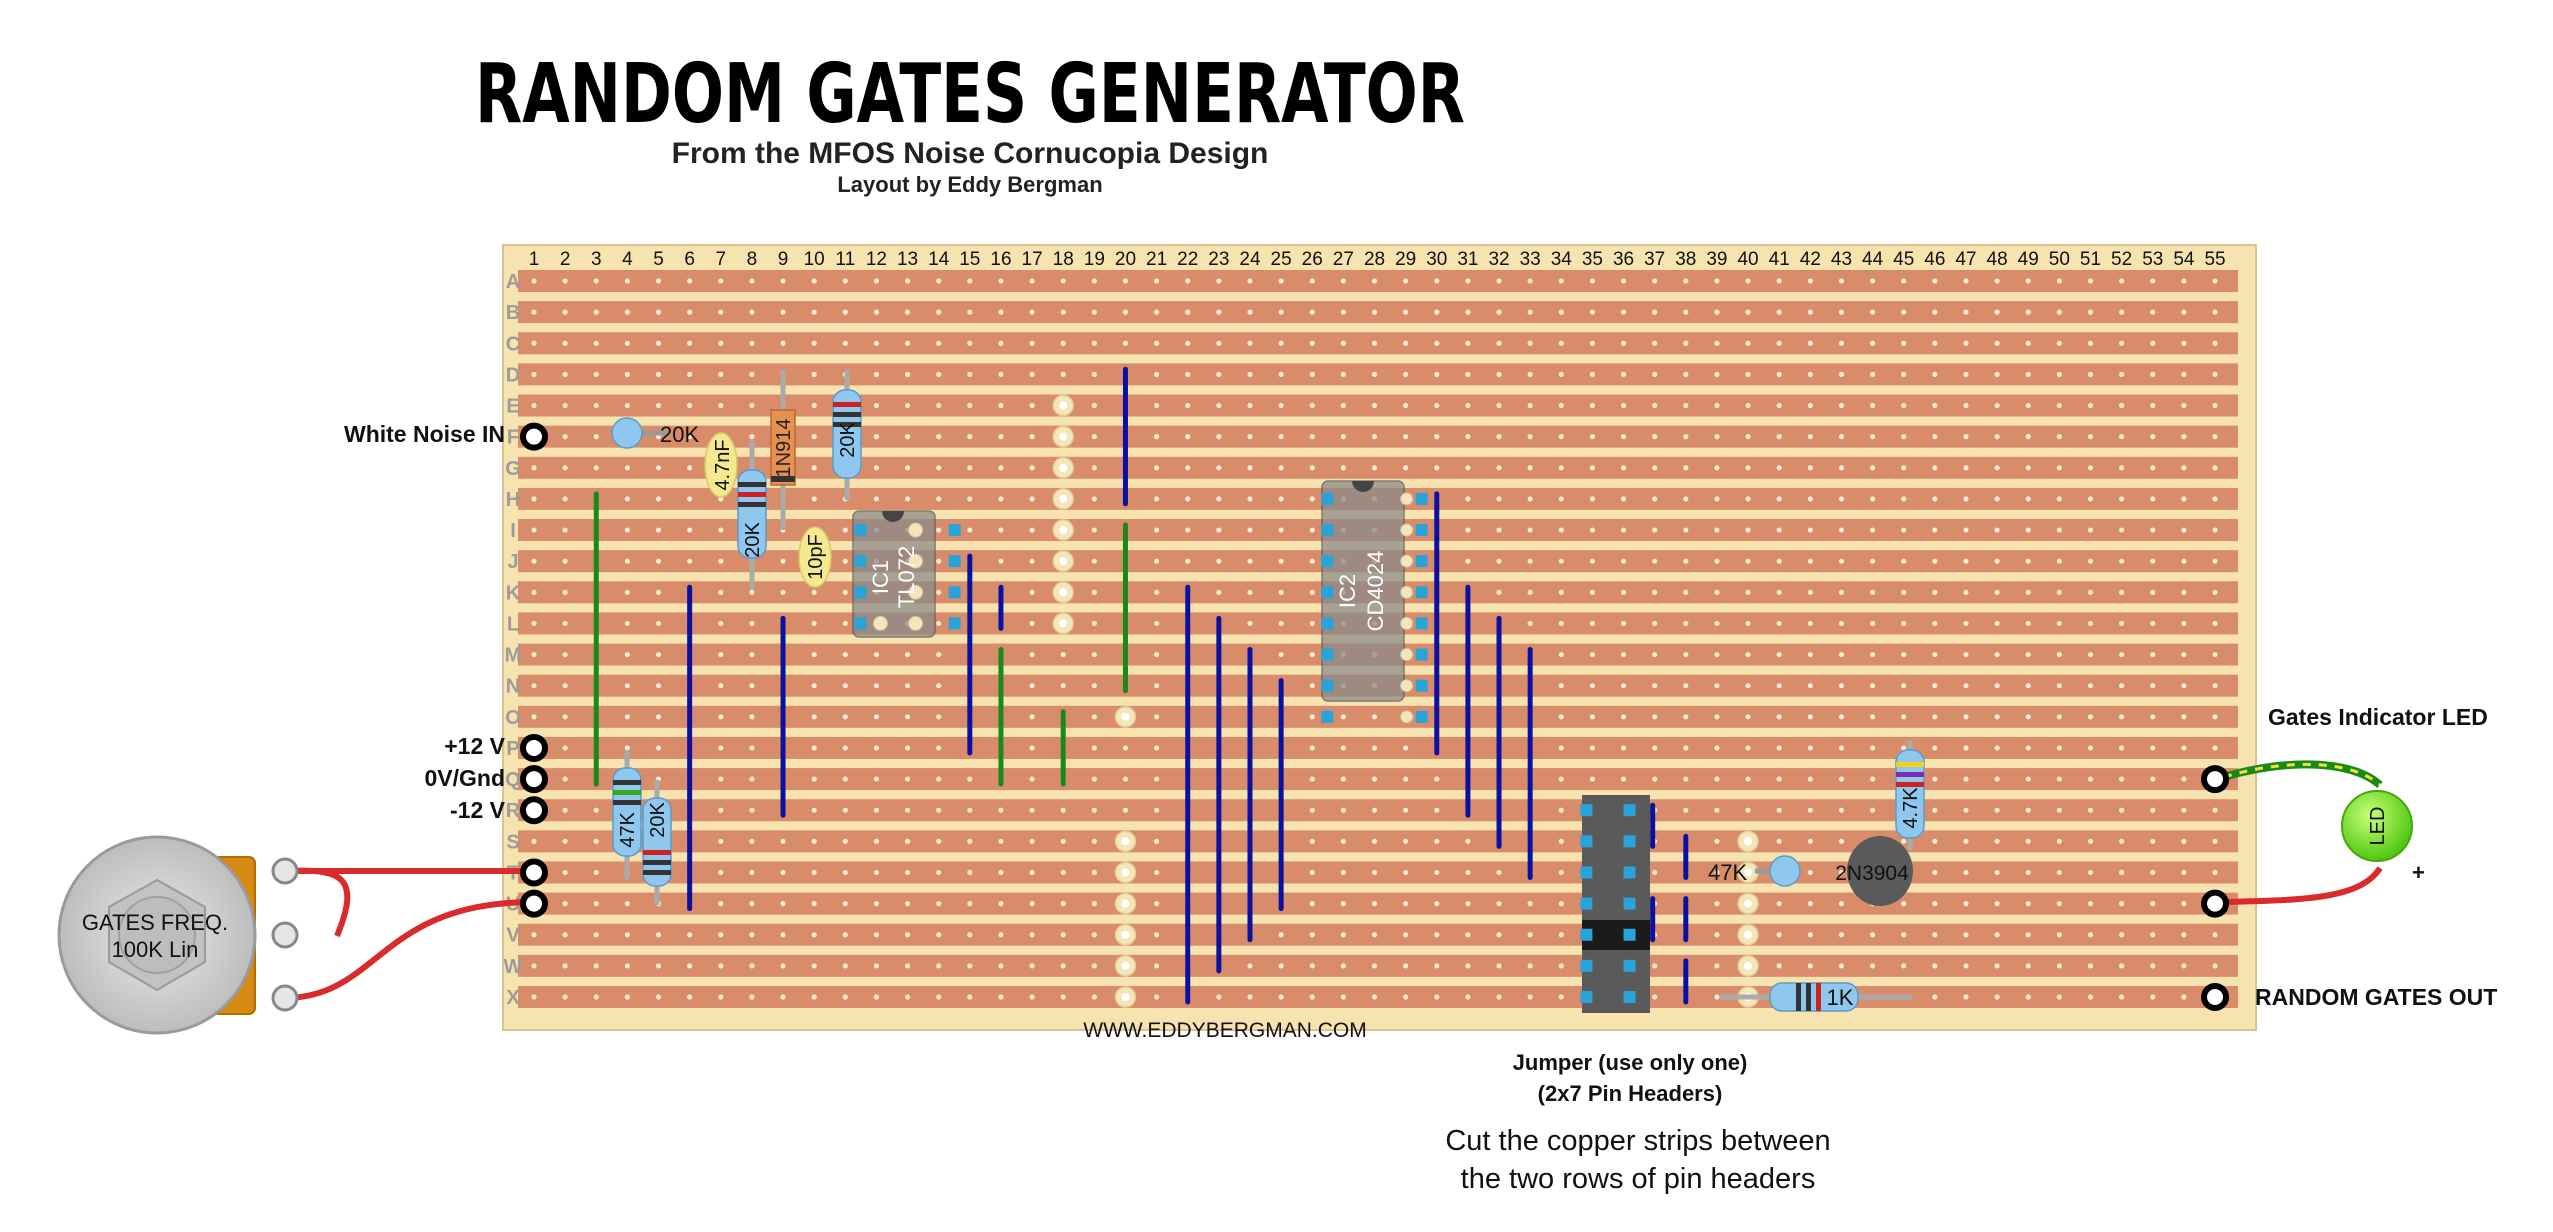  I want to click on resistor-20k-b: 20K, so click(752, 515).